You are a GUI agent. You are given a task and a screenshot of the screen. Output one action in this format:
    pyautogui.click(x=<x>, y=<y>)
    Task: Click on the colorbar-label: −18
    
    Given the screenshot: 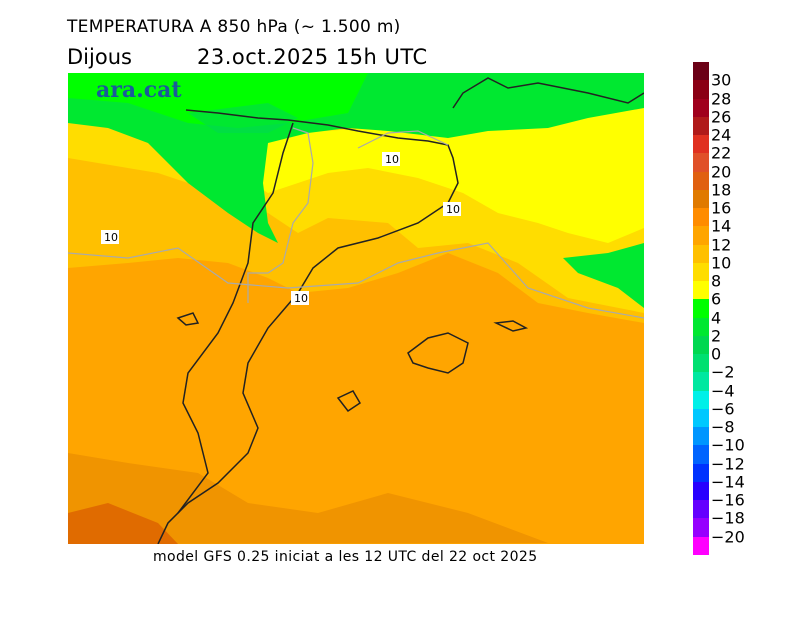 What is the action you would take?
    pyautogui.click(x=728, y=518)
    